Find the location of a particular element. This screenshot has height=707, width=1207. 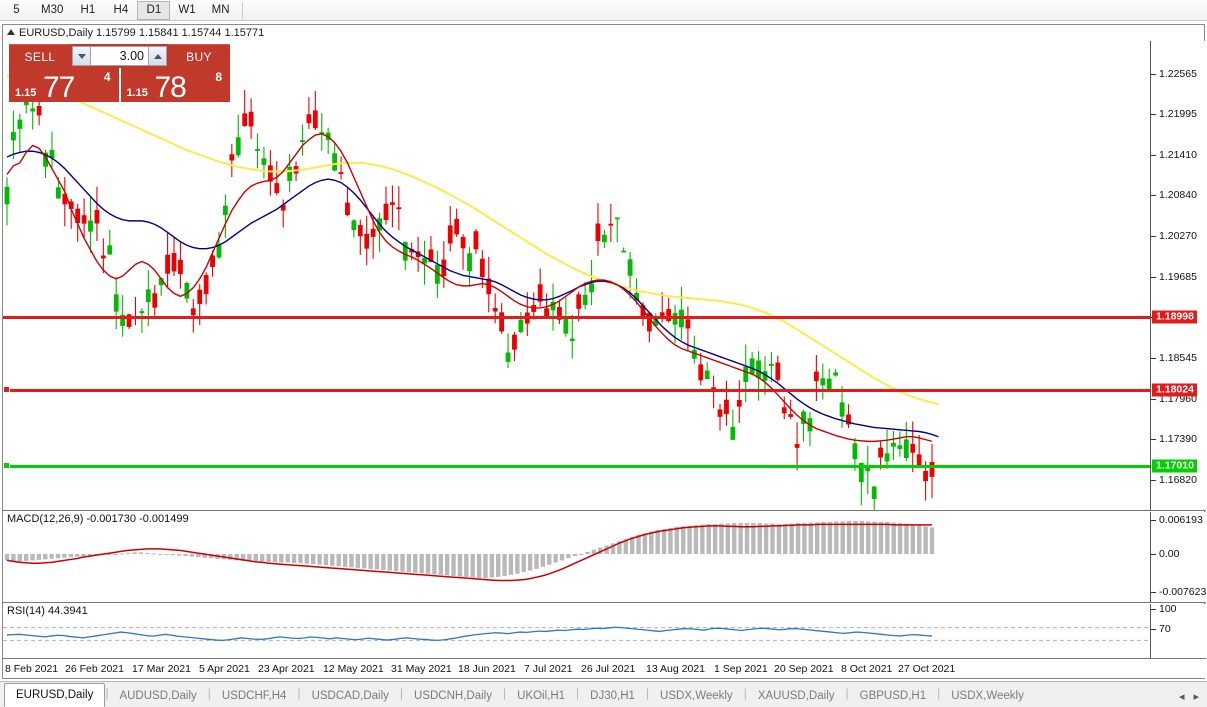

macd-plot is located at coordinates (576, 557).